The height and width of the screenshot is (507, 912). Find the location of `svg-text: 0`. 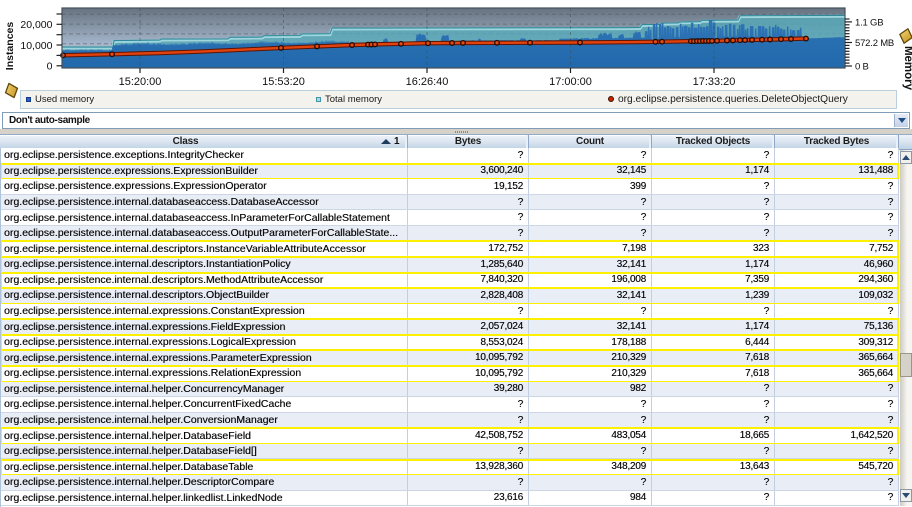

svg-text: 0 is located at coordinates (50, 67).